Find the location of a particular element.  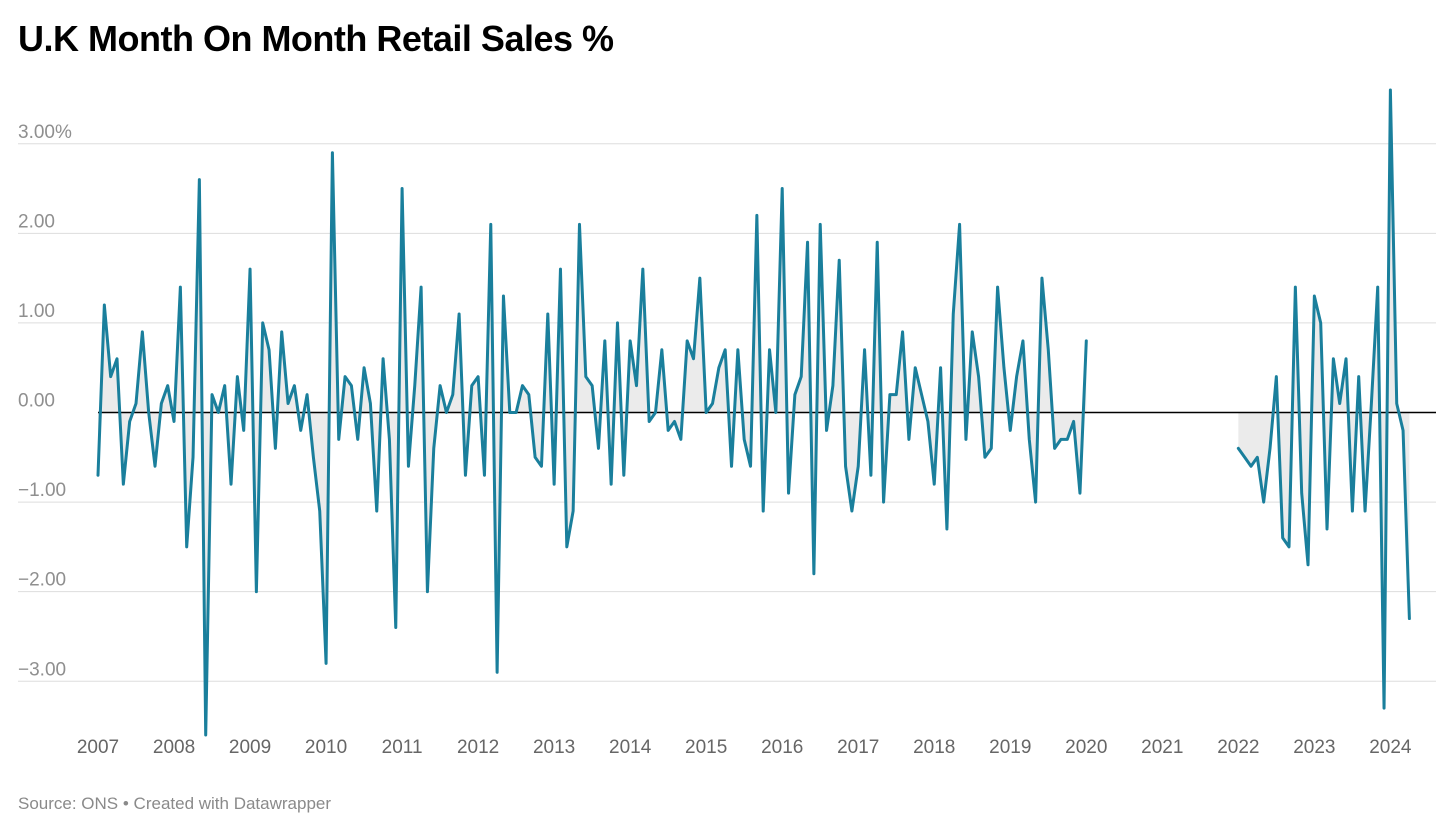

y-axis-ticks: 3.00% 2.00 1.00 0.00 −1.00 −2.00 −3.00 is located at coordinates (45, 401).